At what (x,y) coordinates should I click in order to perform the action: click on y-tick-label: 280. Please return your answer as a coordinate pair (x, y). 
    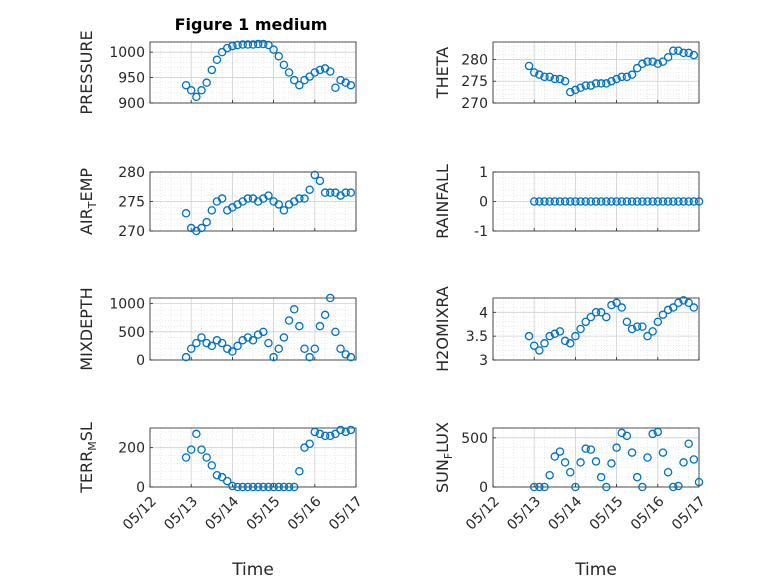
    Looking at the image, I should click on (474, 60).